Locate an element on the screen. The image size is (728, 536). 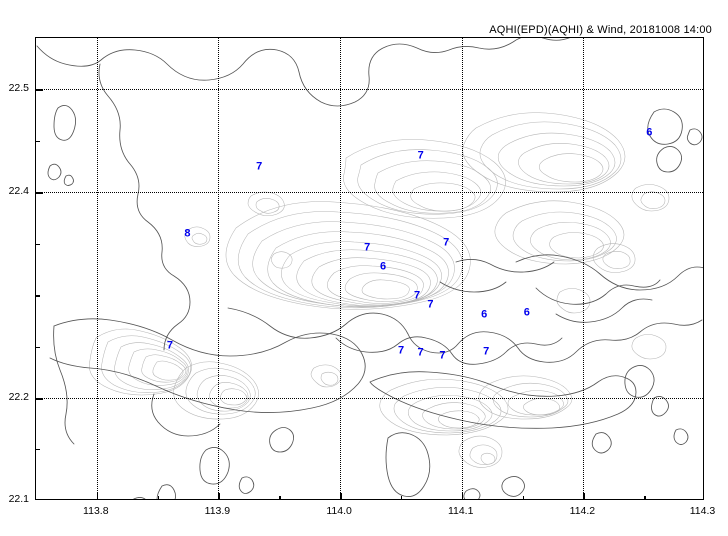
ytick-22.2 is located at coordinates (39, 399).